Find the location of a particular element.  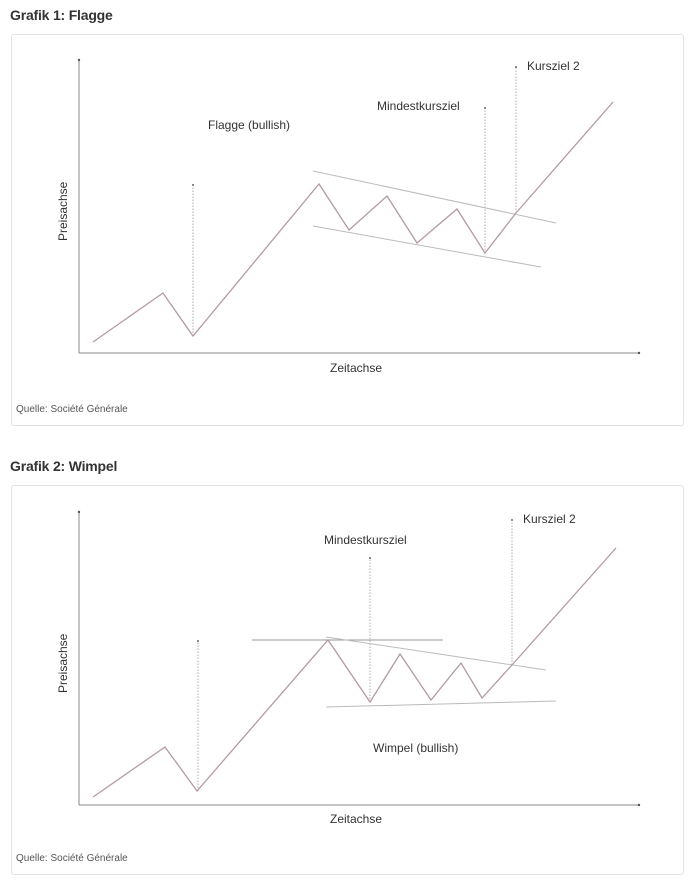

chart1-source: Quelle: Société Générale is located at coordinates (72, 409).